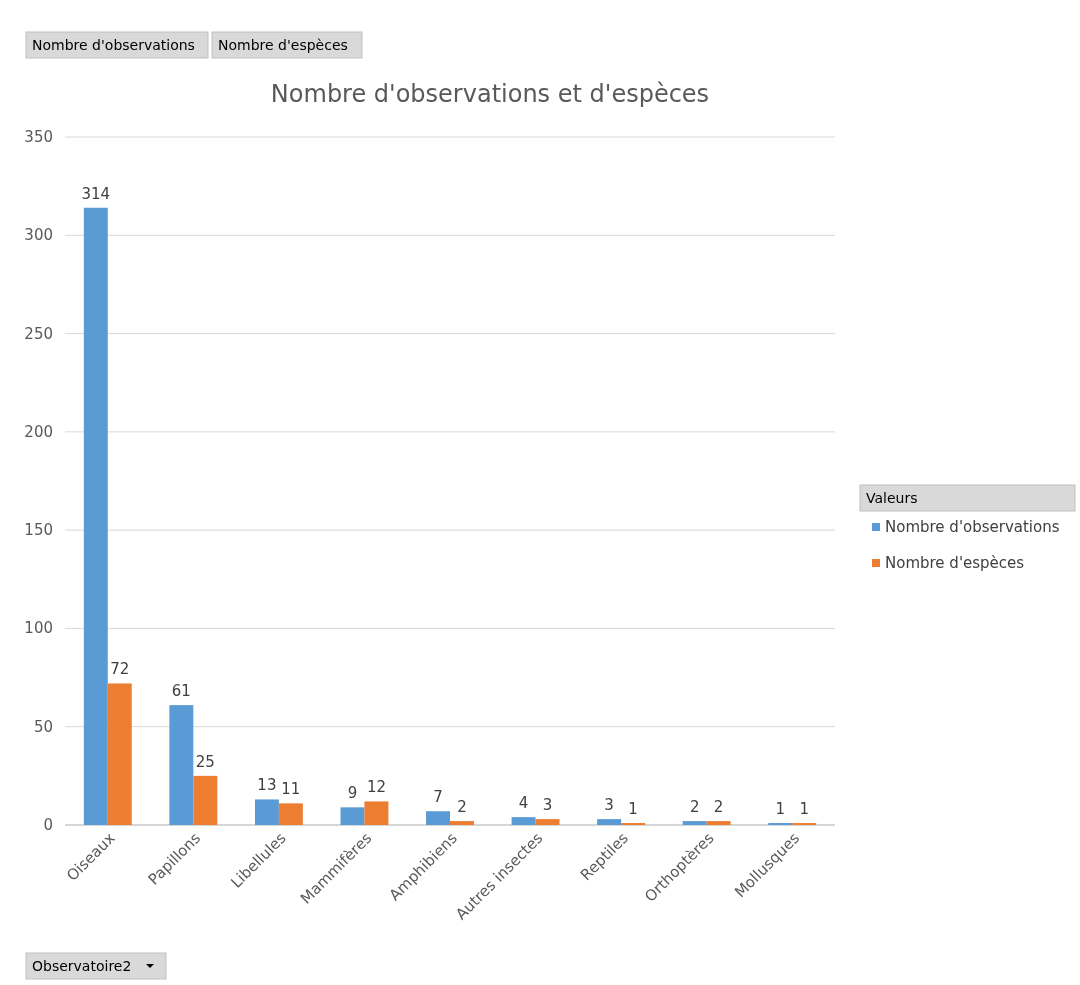 The height and width of the screenshot is (985, 1080). What do you see at coordinates (523, 803) in the screenshot?
I see `data-label: 4` at bounding box center [523, 803].